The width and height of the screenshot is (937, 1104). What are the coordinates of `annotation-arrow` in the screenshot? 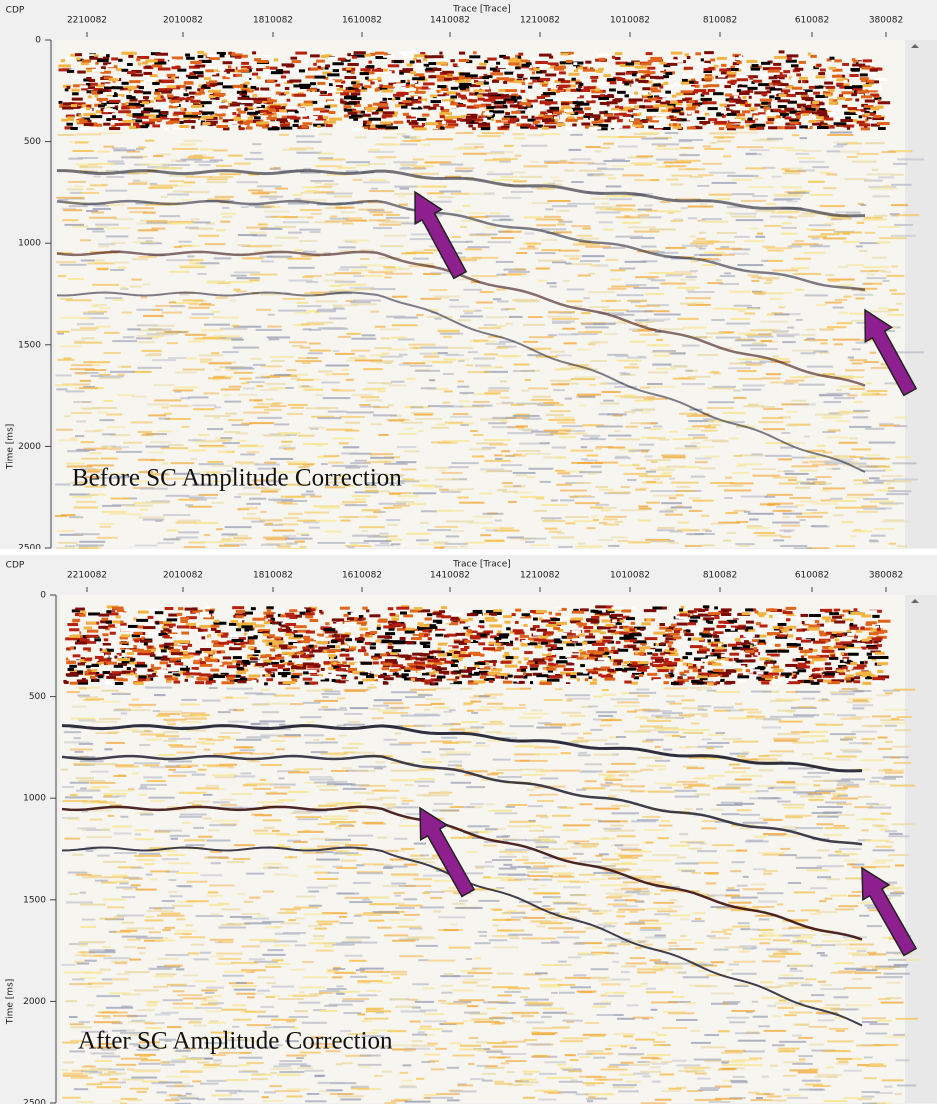 It's located at (891, 352).